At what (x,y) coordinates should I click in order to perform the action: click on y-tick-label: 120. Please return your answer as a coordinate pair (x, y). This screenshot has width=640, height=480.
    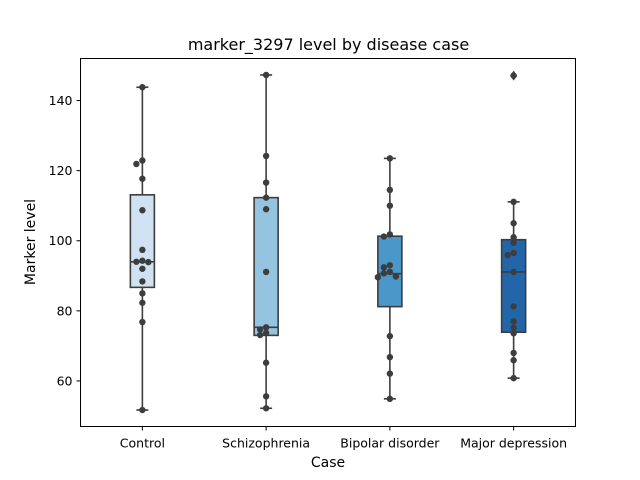
    Looking at the image, I should click on (61, 170).